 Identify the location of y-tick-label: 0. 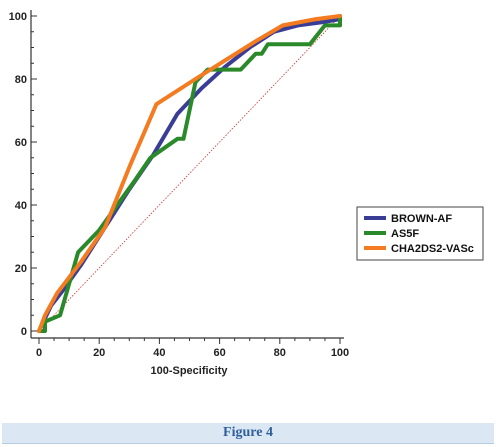
(24, 332).